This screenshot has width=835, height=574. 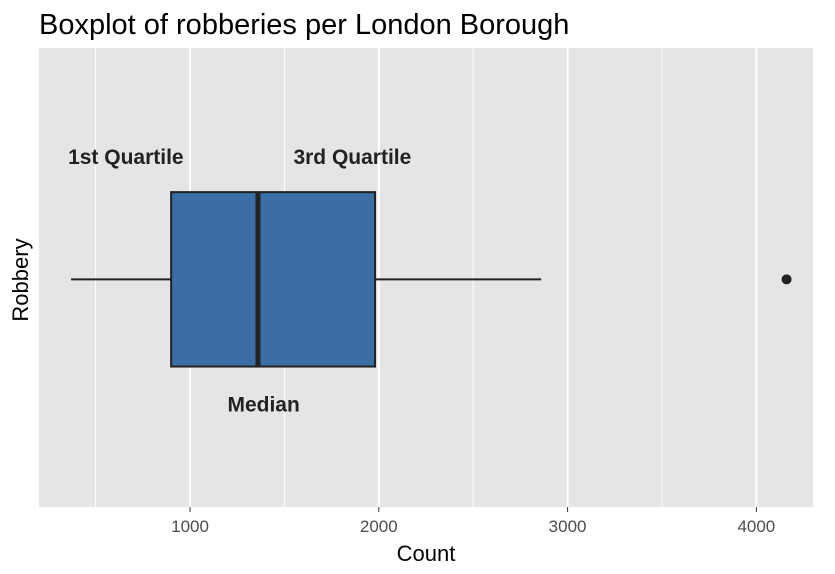 What do you see at coordinates (352, 157) in the screenshot?
I see `annotation-label: 3rd Quartile` at bounding box center [352, 157].